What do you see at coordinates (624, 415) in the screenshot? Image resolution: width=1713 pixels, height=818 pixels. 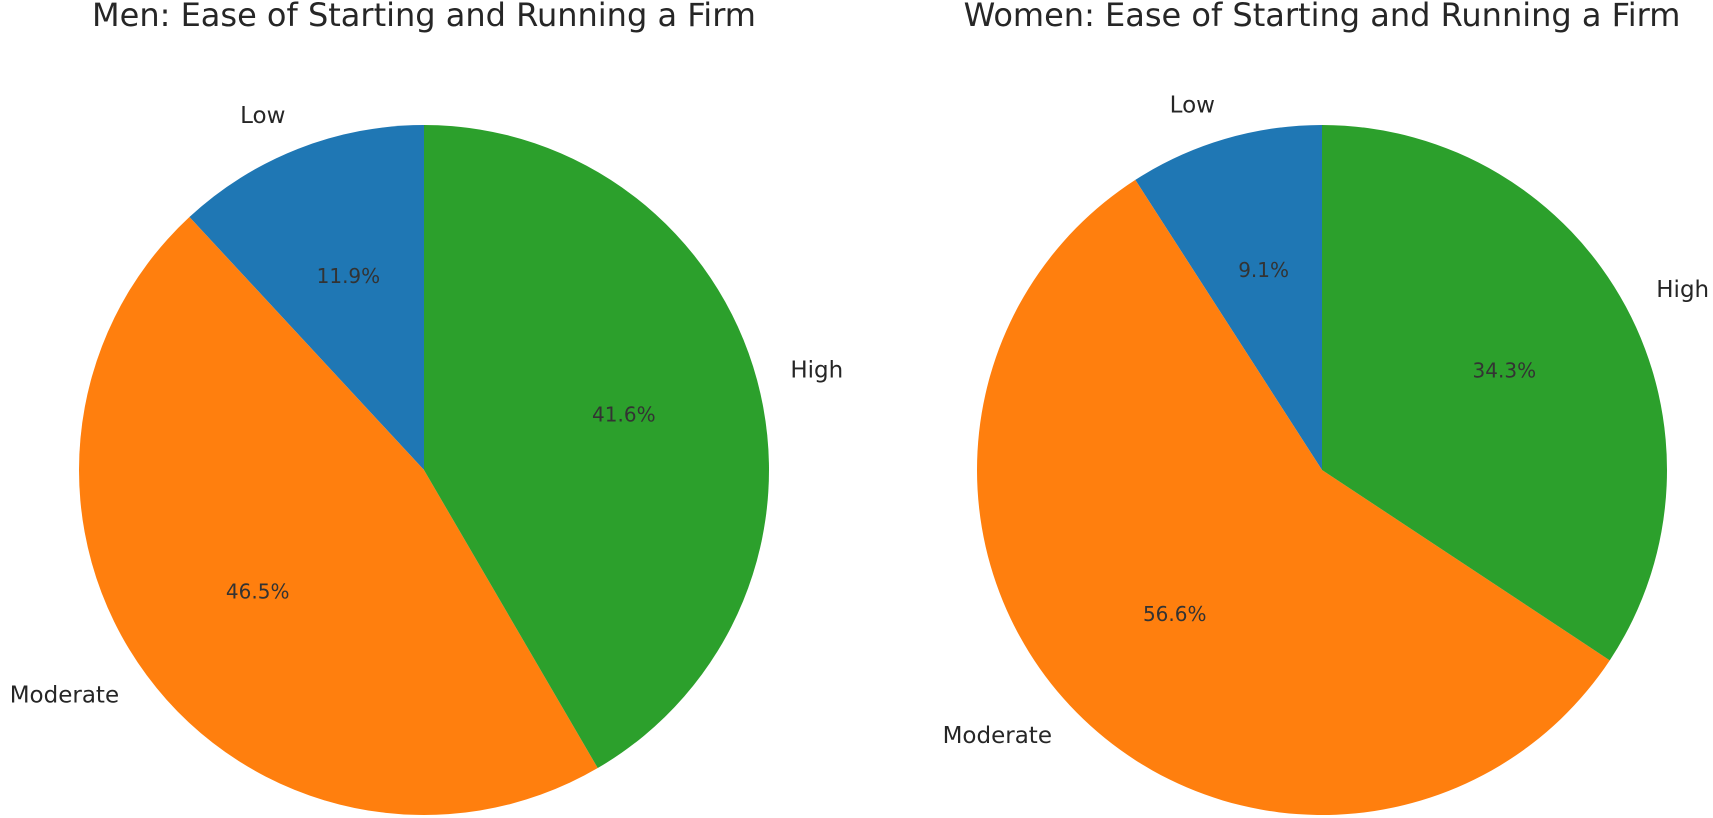 I see `pct-label-men-high: 41.6%` at bounding box center [624, 415].